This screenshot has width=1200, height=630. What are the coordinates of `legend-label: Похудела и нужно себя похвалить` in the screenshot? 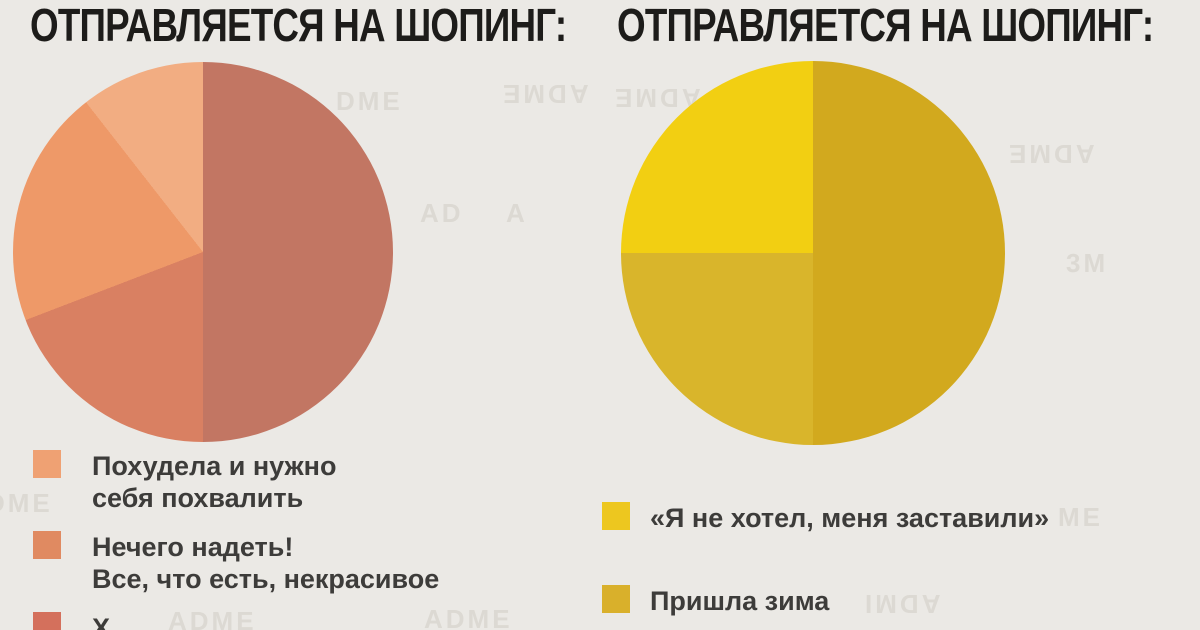 It's located at (214, 482).